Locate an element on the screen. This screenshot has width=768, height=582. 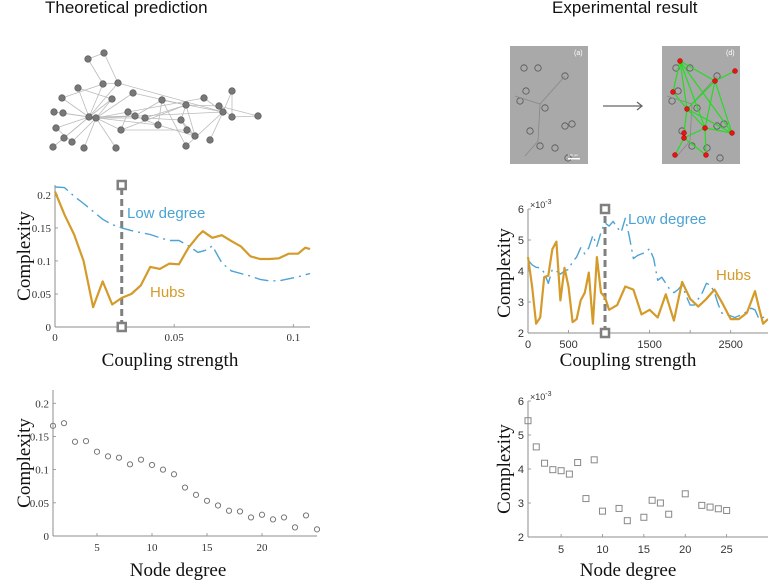
micrograph-d: (d) is located at coordinates (701, 105).